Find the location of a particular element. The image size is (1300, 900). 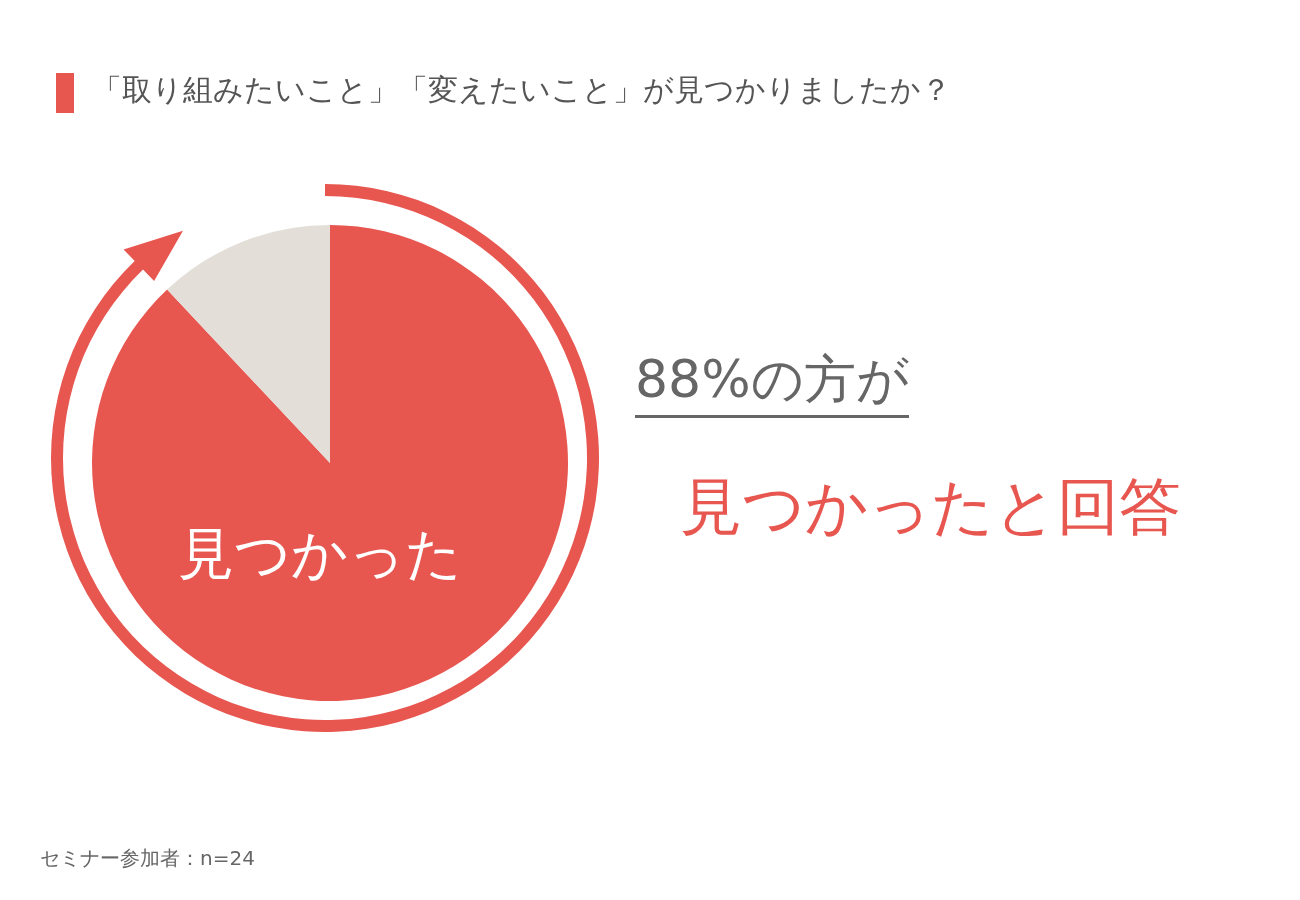

pie-slice is located at coordinates (248, 344).